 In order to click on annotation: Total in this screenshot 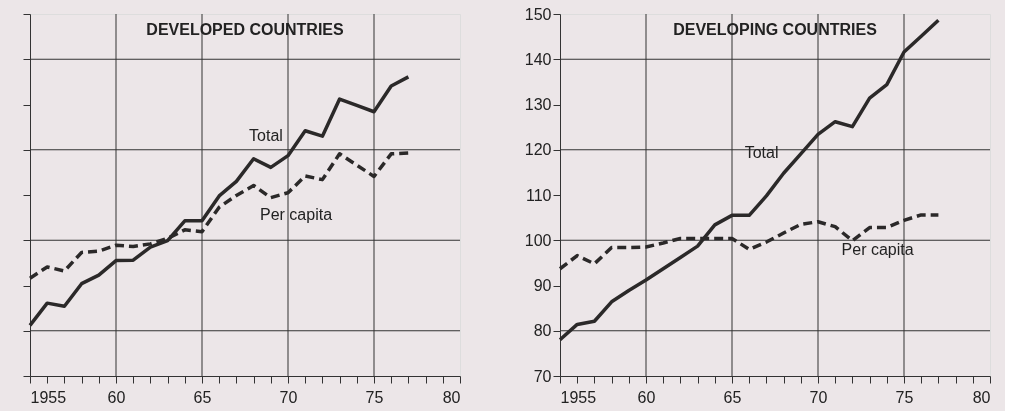, I will do `click(266, 135)`.